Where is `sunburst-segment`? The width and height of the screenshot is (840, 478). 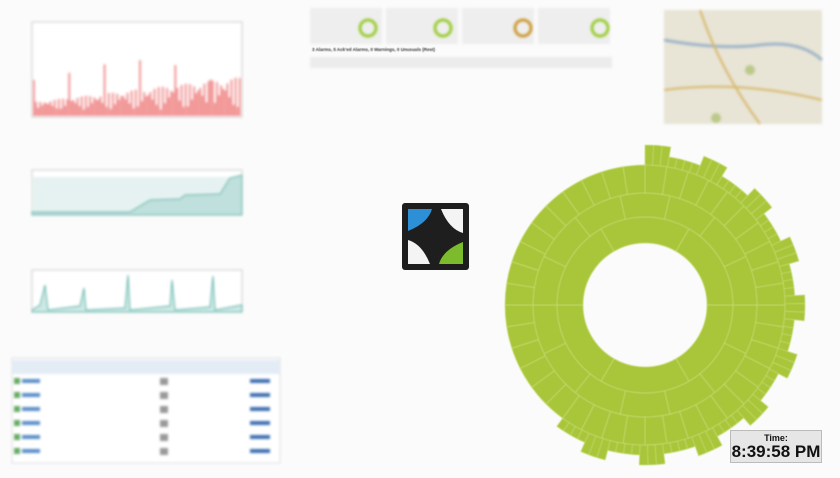
sunburst-segment is located at coordinates (645, 206).